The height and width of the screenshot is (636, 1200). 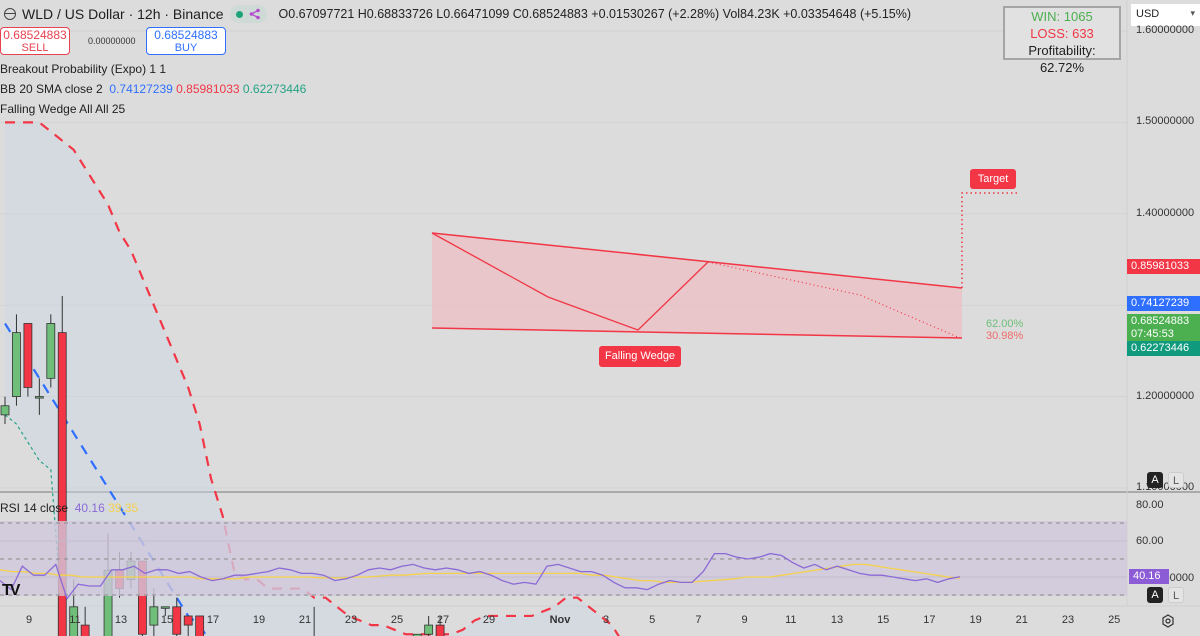 What do you see at coordinates (652, 620) in the screenshot?
I see `time-axis-tick: 5` at bounding box center [652, 620].